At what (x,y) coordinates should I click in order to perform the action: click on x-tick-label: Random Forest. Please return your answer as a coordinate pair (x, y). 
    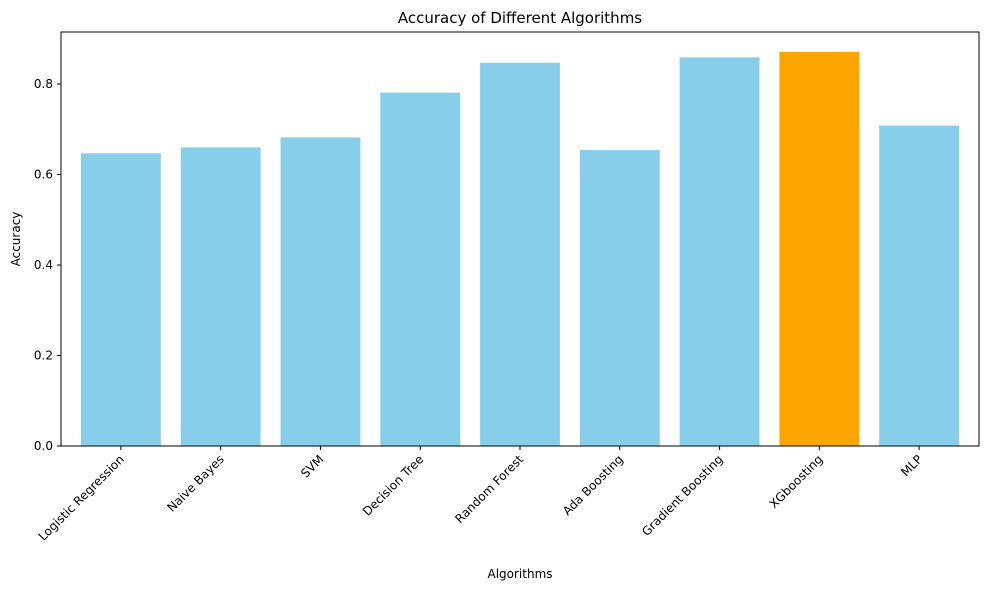
    Looking at the image, I should click on (489, 489).